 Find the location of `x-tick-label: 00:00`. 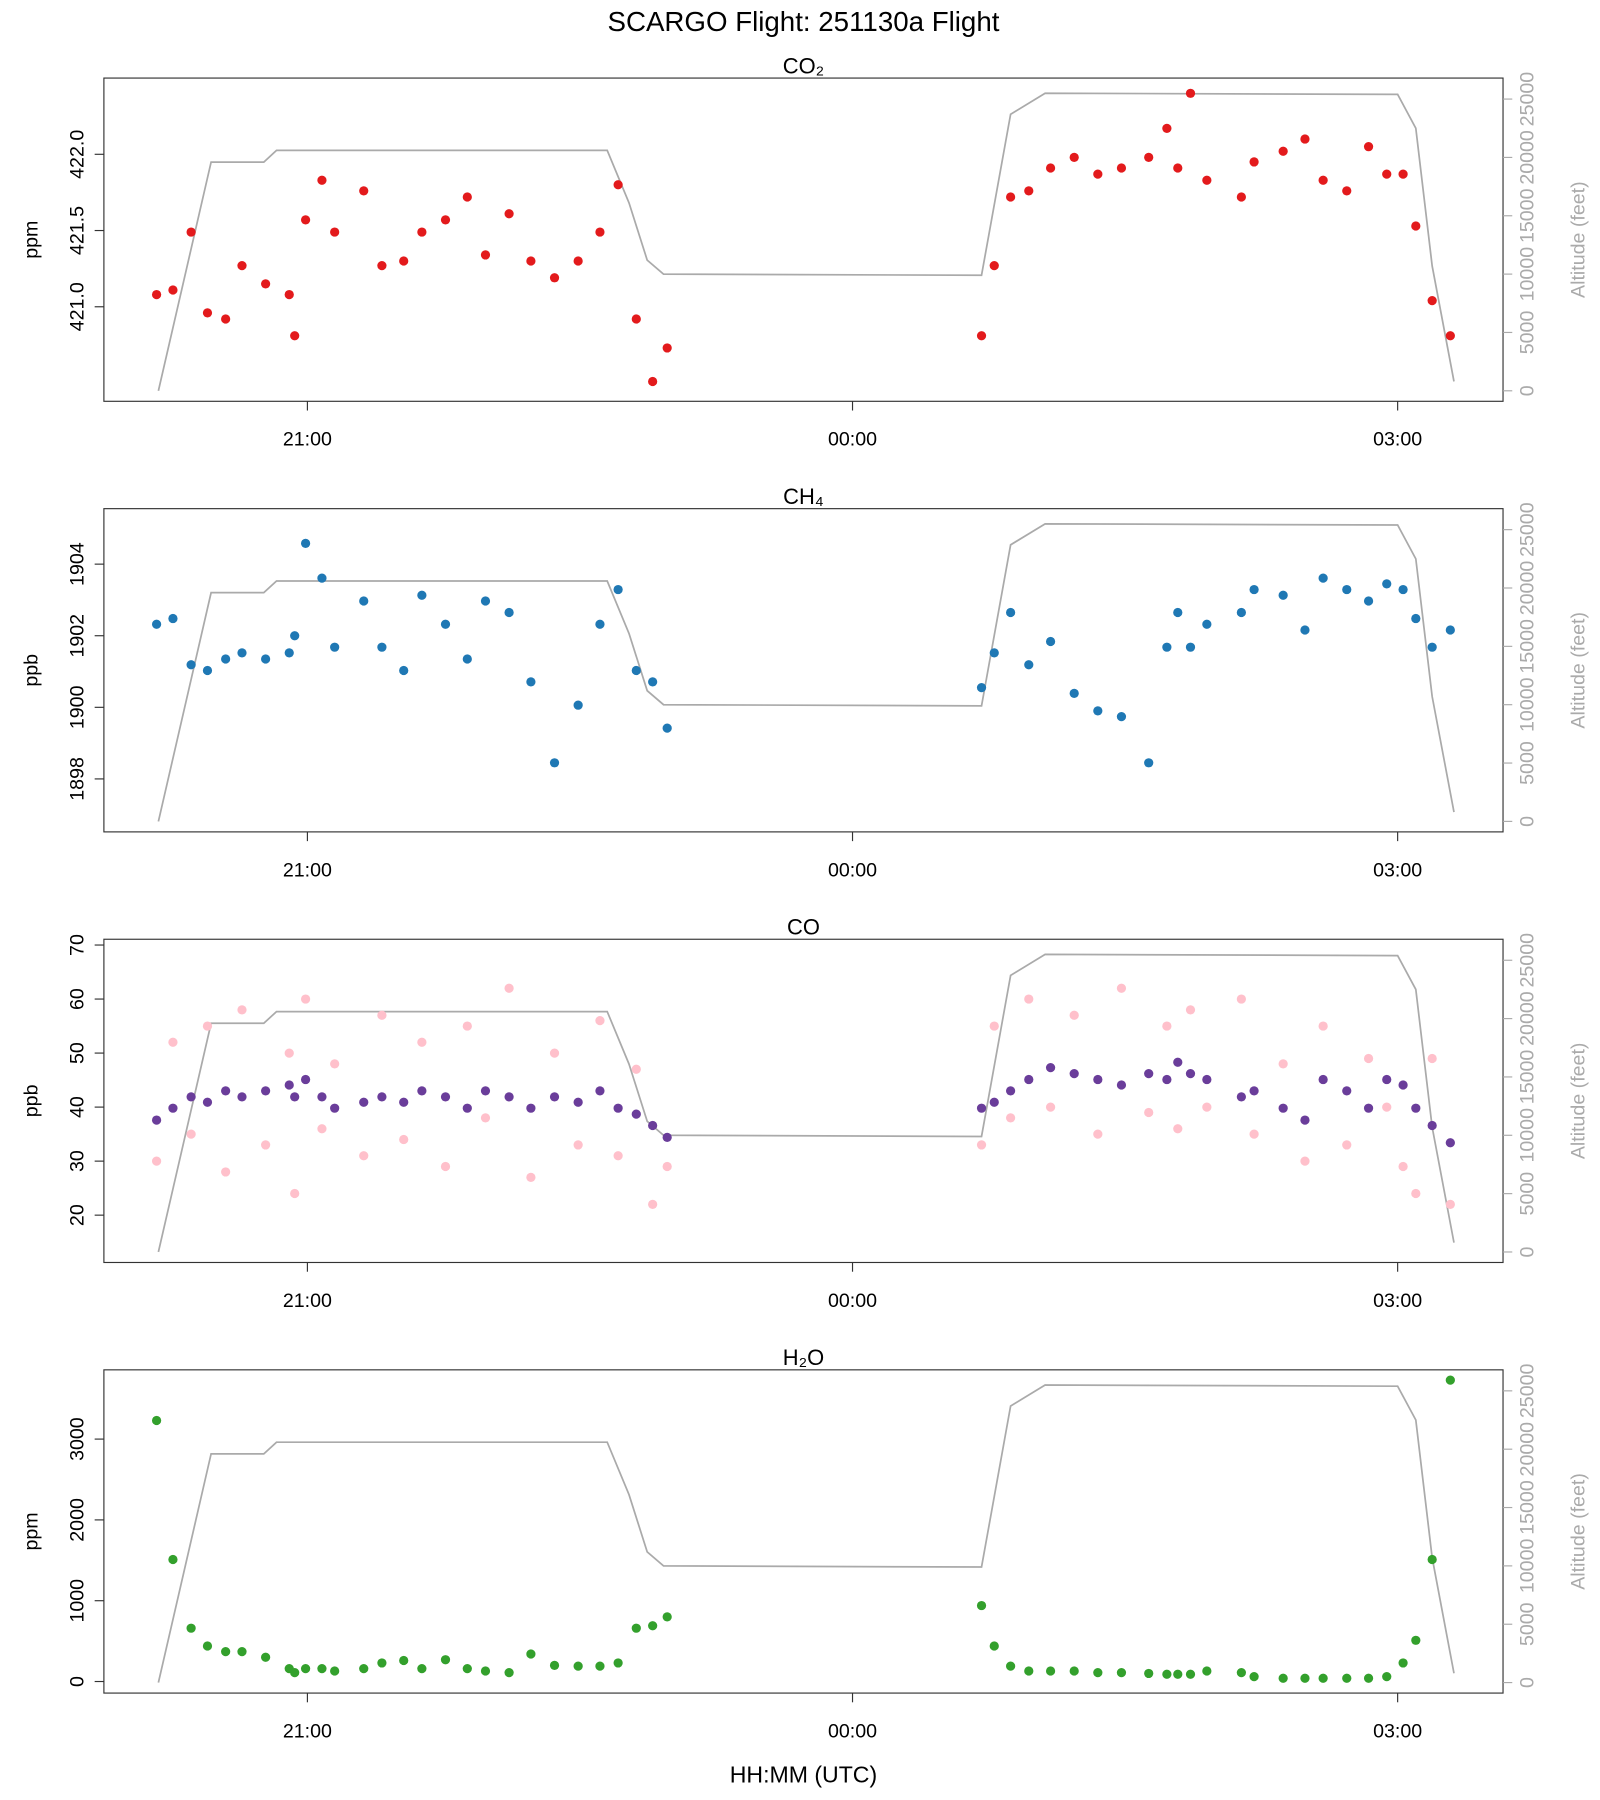

x-tick-label: 00:00 is located at coordinates (852, 440).